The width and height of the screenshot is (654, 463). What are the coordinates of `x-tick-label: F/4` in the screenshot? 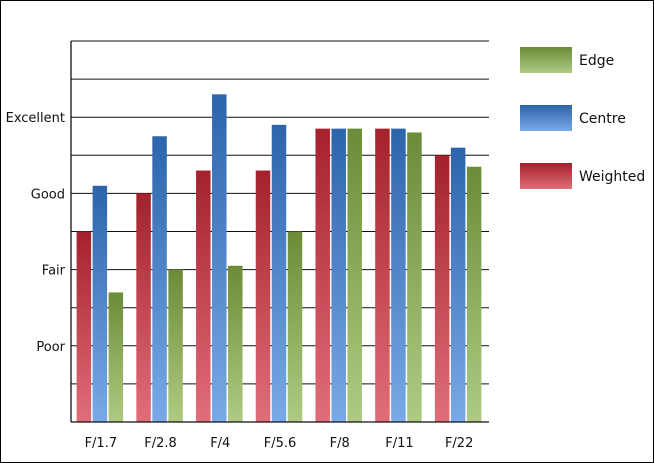 It's located at (220, 443).